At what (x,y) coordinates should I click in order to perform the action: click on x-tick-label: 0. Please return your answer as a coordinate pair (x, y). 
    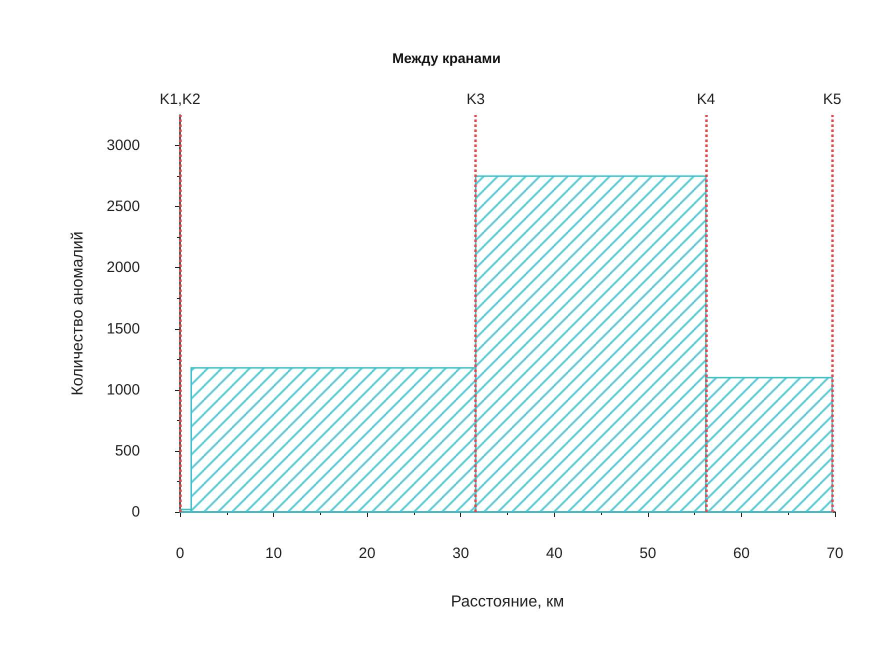
    Looking at the image, I should click on (180, 553).